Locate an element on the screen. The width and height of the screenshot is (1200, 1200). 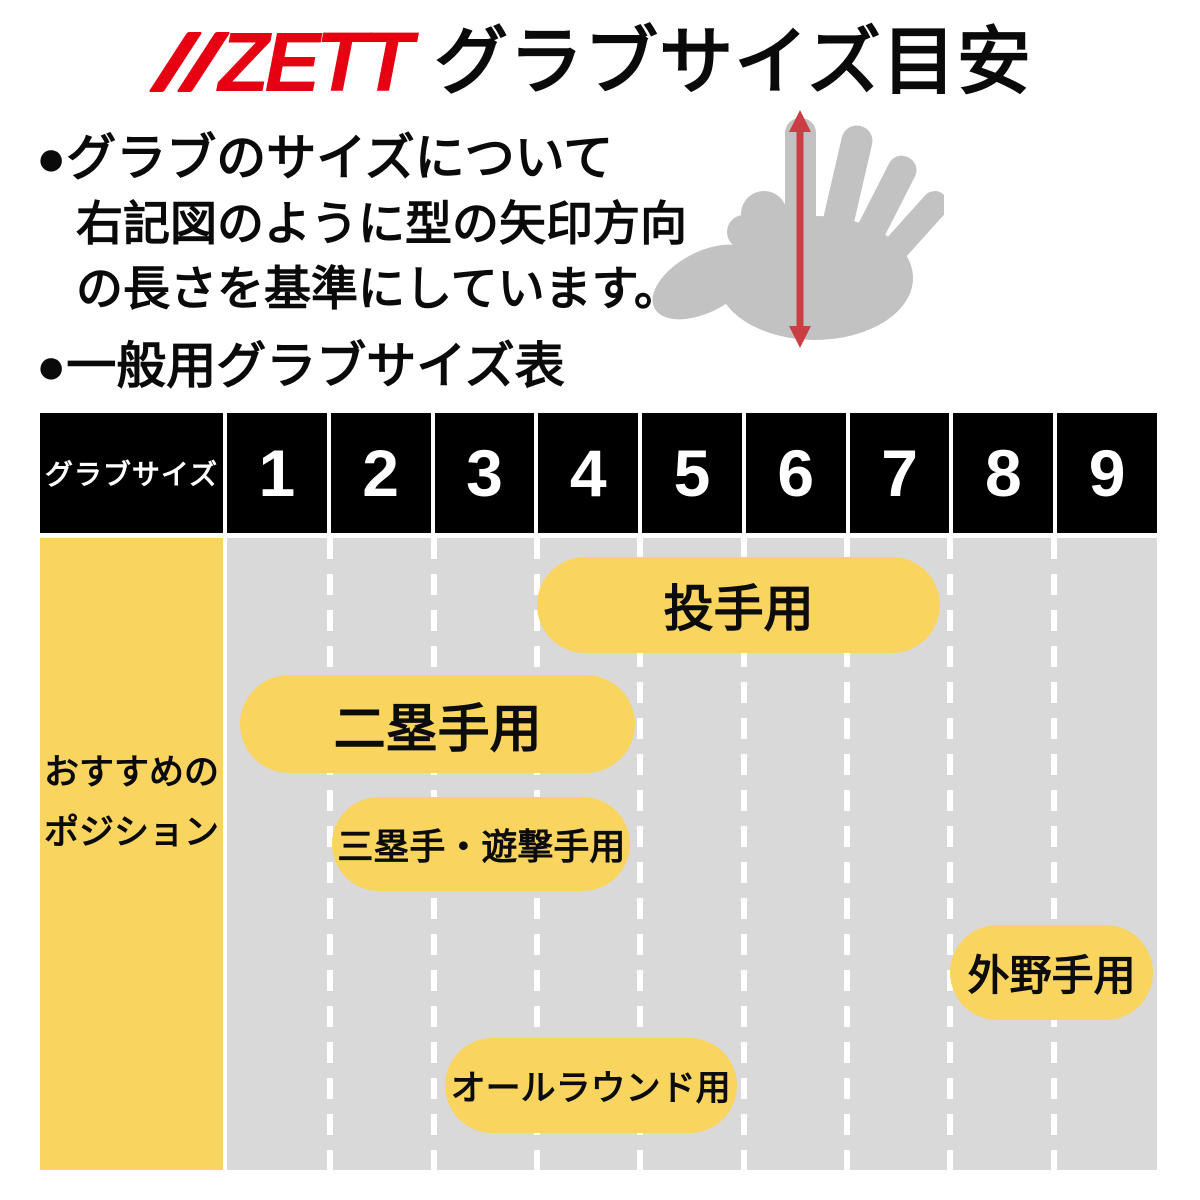
position-pill: 外野手用 is located at coordinates (1051, 972).